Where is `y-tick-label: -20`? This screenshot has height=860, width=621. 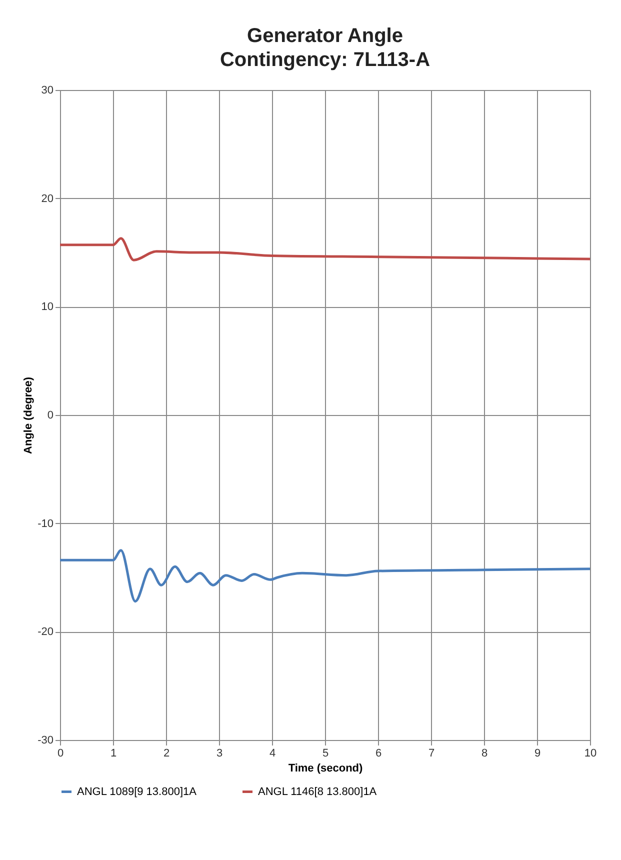
y-tick-label: -20 is located at coordinates (46, 632).